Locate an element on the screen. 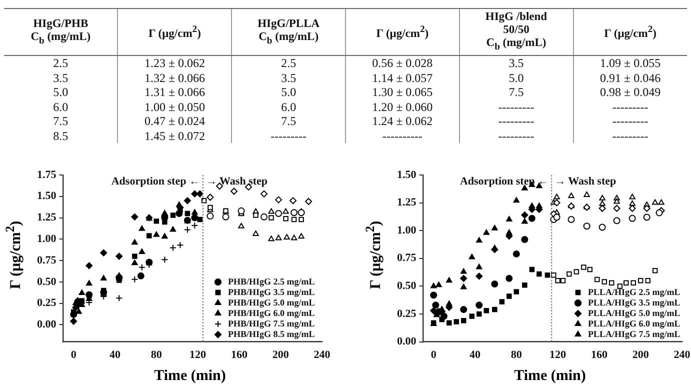 The width and height of the screenshot is (691, 392). text: 1.00 ± 0.050 is located at coordinates (175, 107).